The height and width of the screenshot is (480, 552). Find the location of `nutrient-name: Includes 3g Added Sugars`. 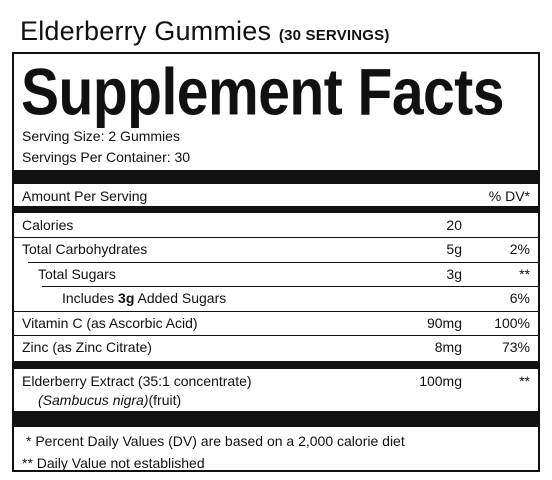

nutrient-name: Includes 3g Added Sugars is located at coordinates (144, 298).